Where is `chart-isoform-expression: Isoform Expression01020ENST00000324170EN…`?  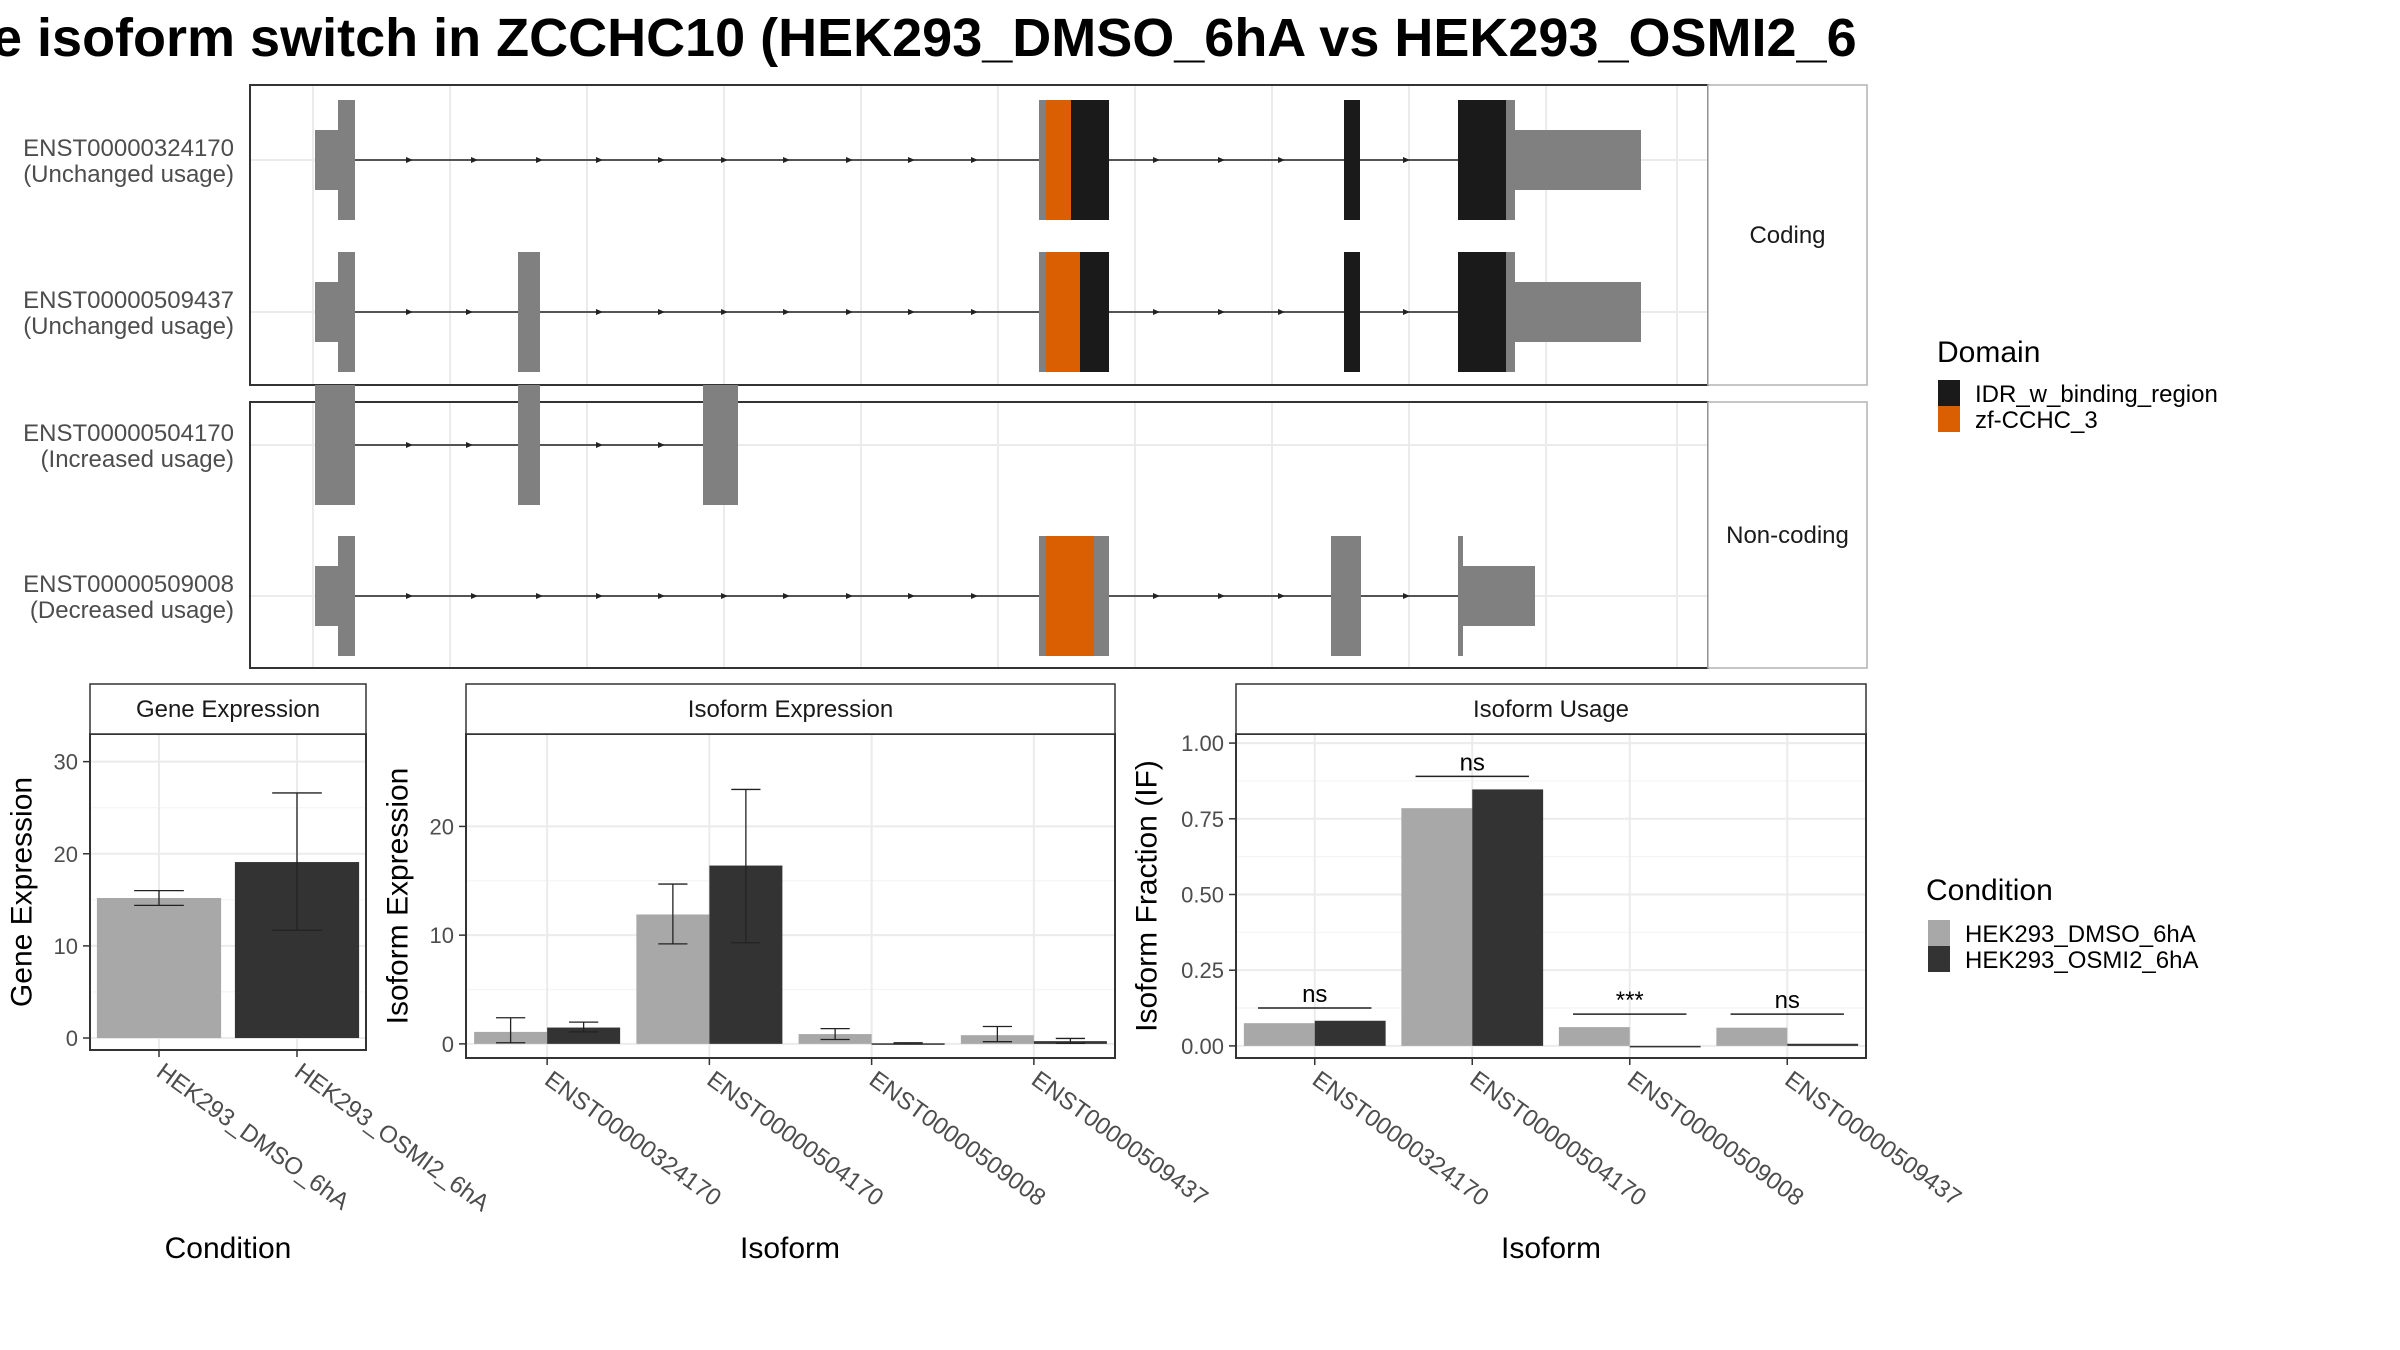 chart-isoform-expression: Isoform Expression01020ENST00000324170EN… is located at coordinates (797, 974).